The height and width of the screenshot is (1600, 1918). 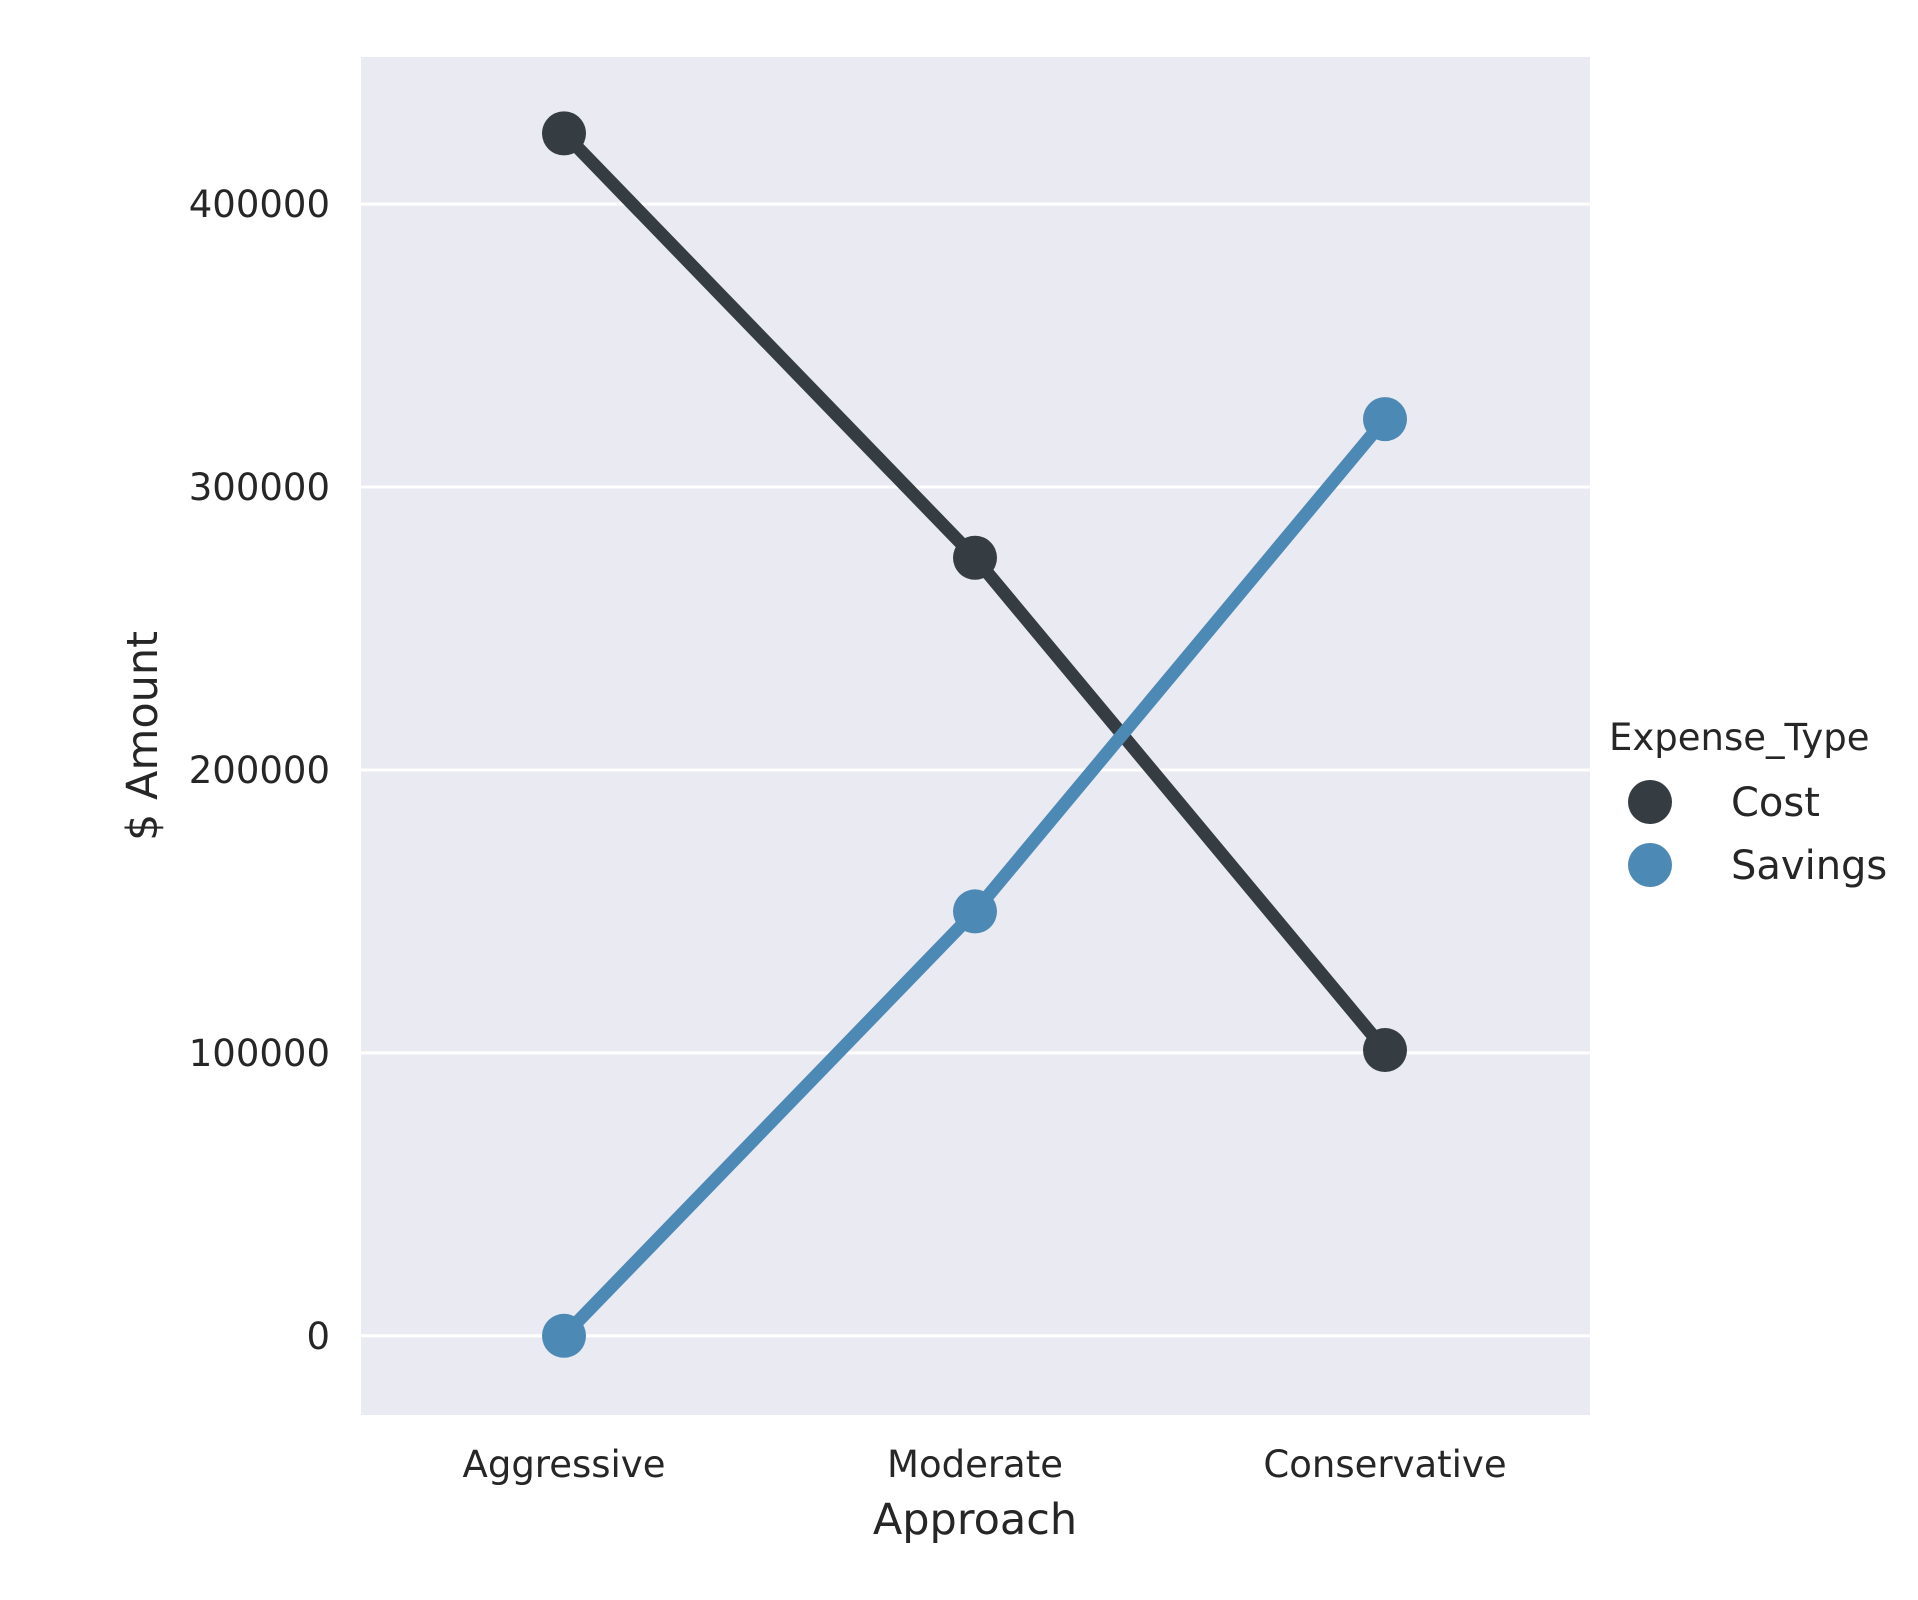 I want to click on y-tick-label: 300000, so click(x=259, y=487).